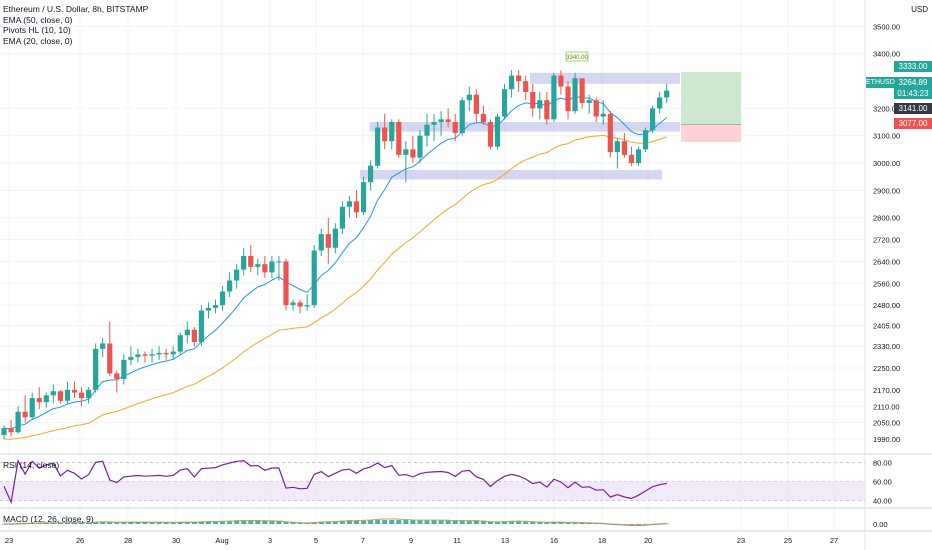  What do you see at coordinates (880, 82) in the screenshot?
I see `symbol-tag: ETHUSD` at bounding box center [880, 82].